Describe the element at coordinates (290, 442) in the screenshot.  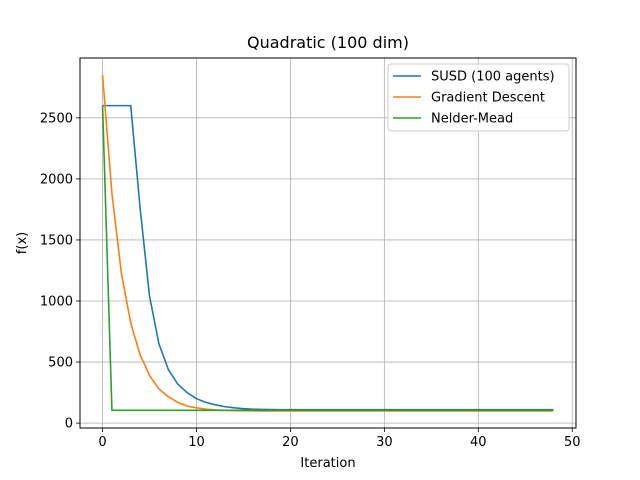
I see `x-tick-label: 20` at that location.